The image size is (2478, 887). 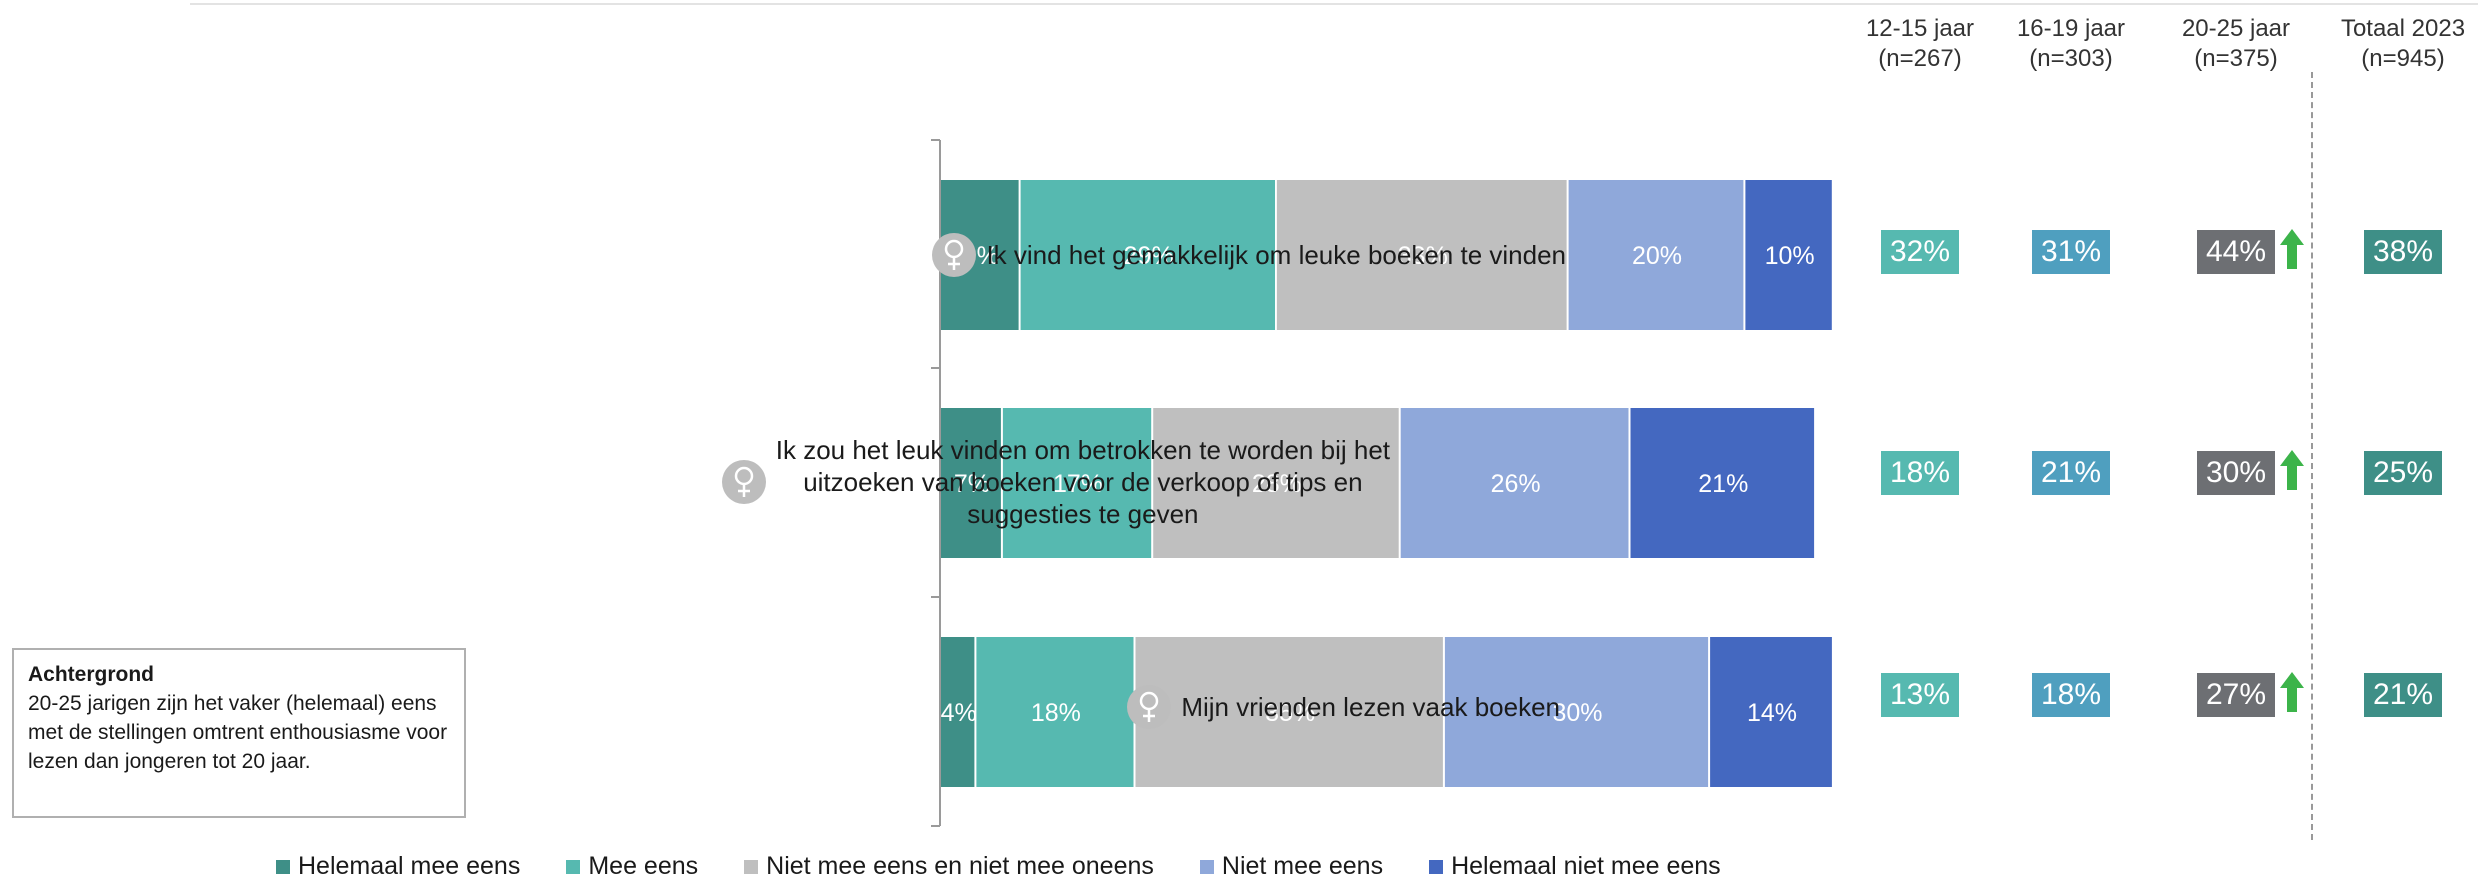 I want to click on legend-label: Helemaal mee eens, so click(x=409, y=866).